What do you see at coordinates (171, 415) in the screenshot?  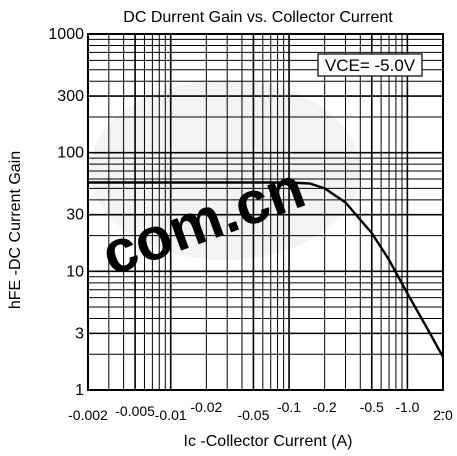 I see `x-tick-label: -0.01` at bounding box center [171, 415].